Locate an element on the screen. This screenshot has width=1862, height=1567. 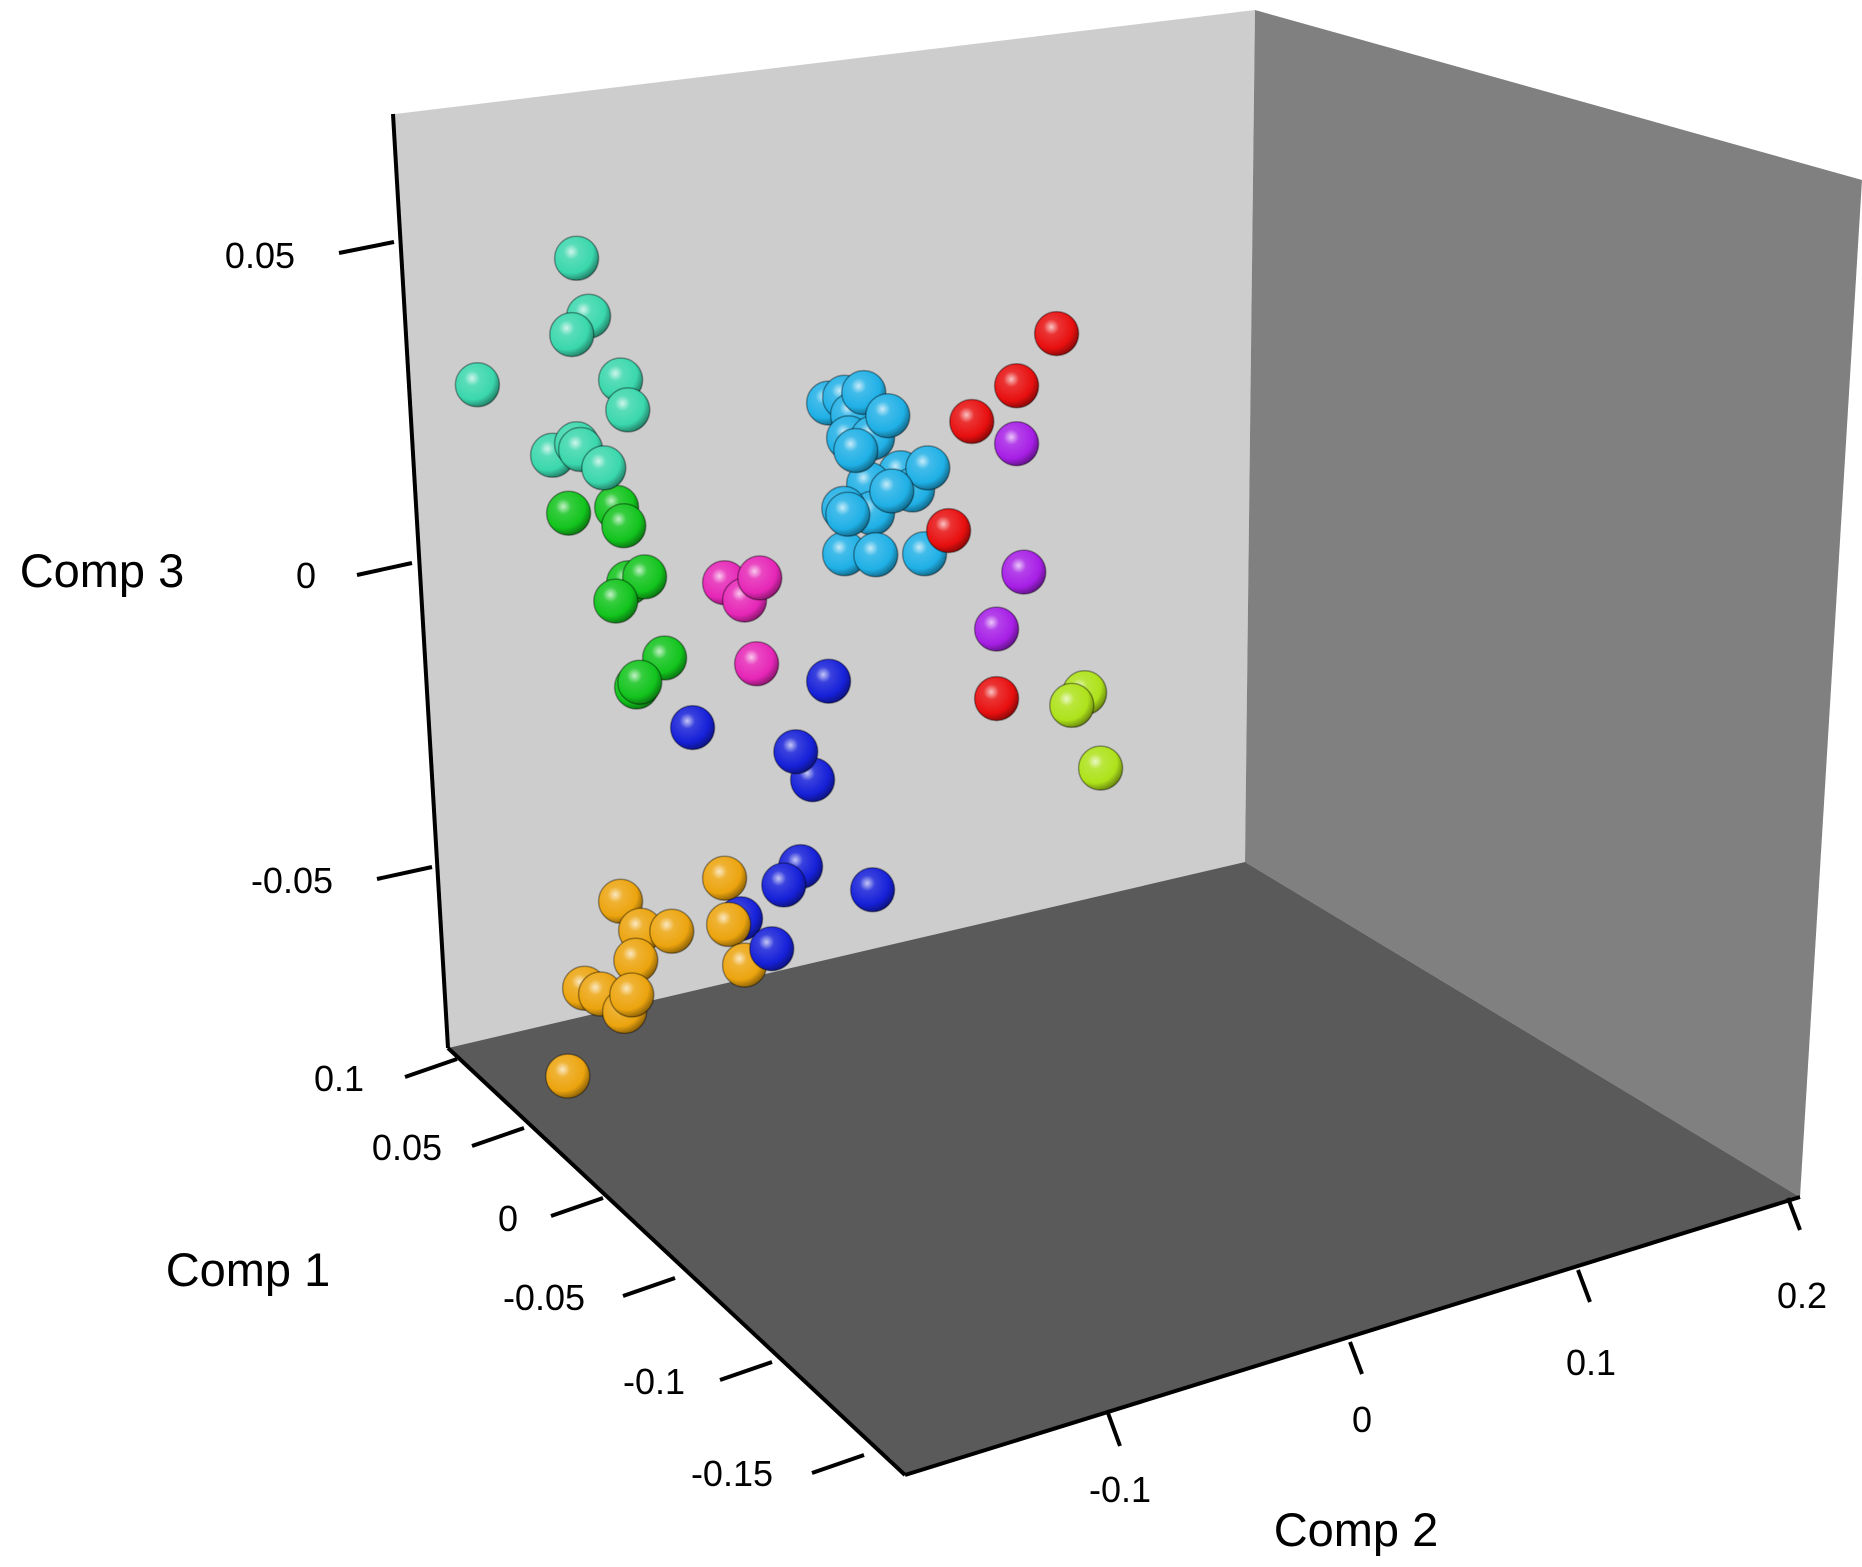
comp2-tick-label: -0.1 is located at coordinates (1120, 1489).